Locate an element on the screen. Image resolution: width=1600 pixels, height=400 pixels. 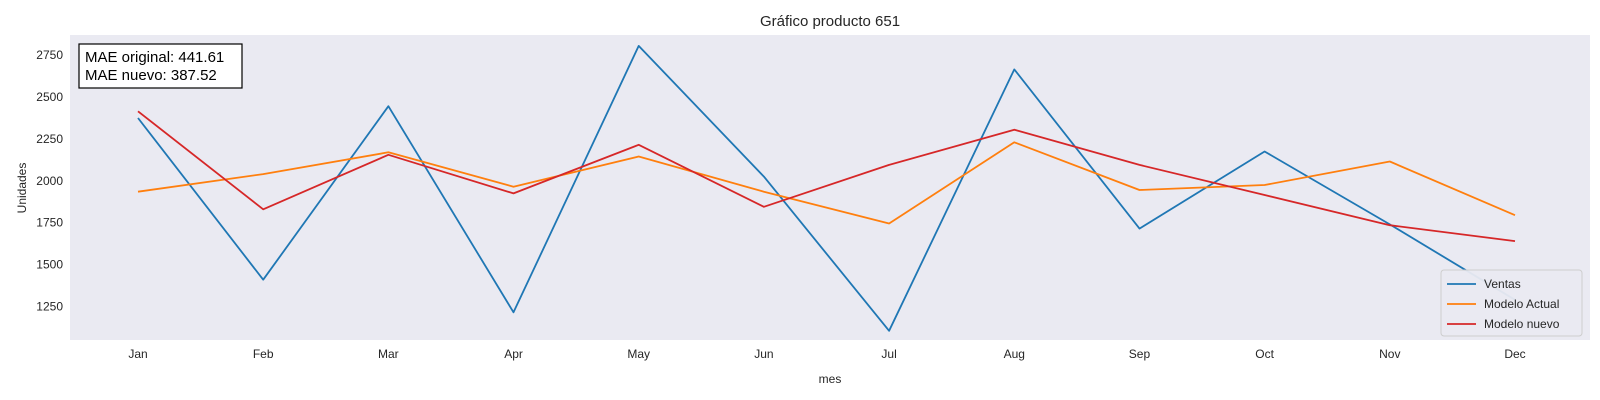
legend-label: Modelo nuevo is located at coordinates (1522, 324).